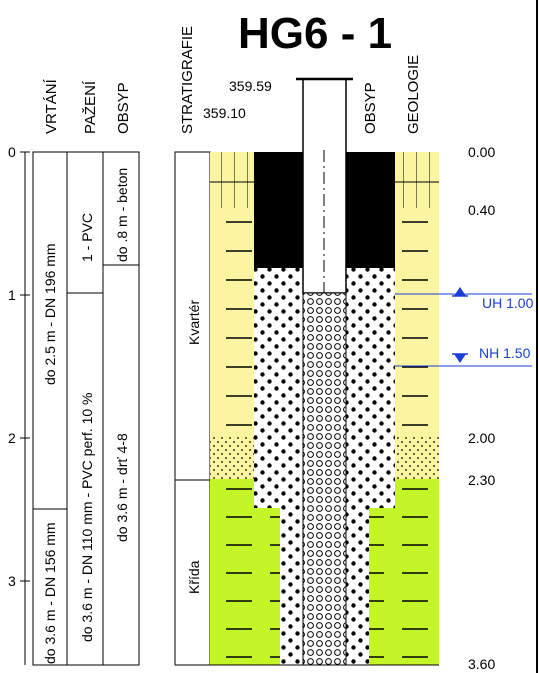 Image resolution: width=539 pixels, height=673 pixels. I want to click on depth-scale: 0 1 2 3, so click(19, 404).